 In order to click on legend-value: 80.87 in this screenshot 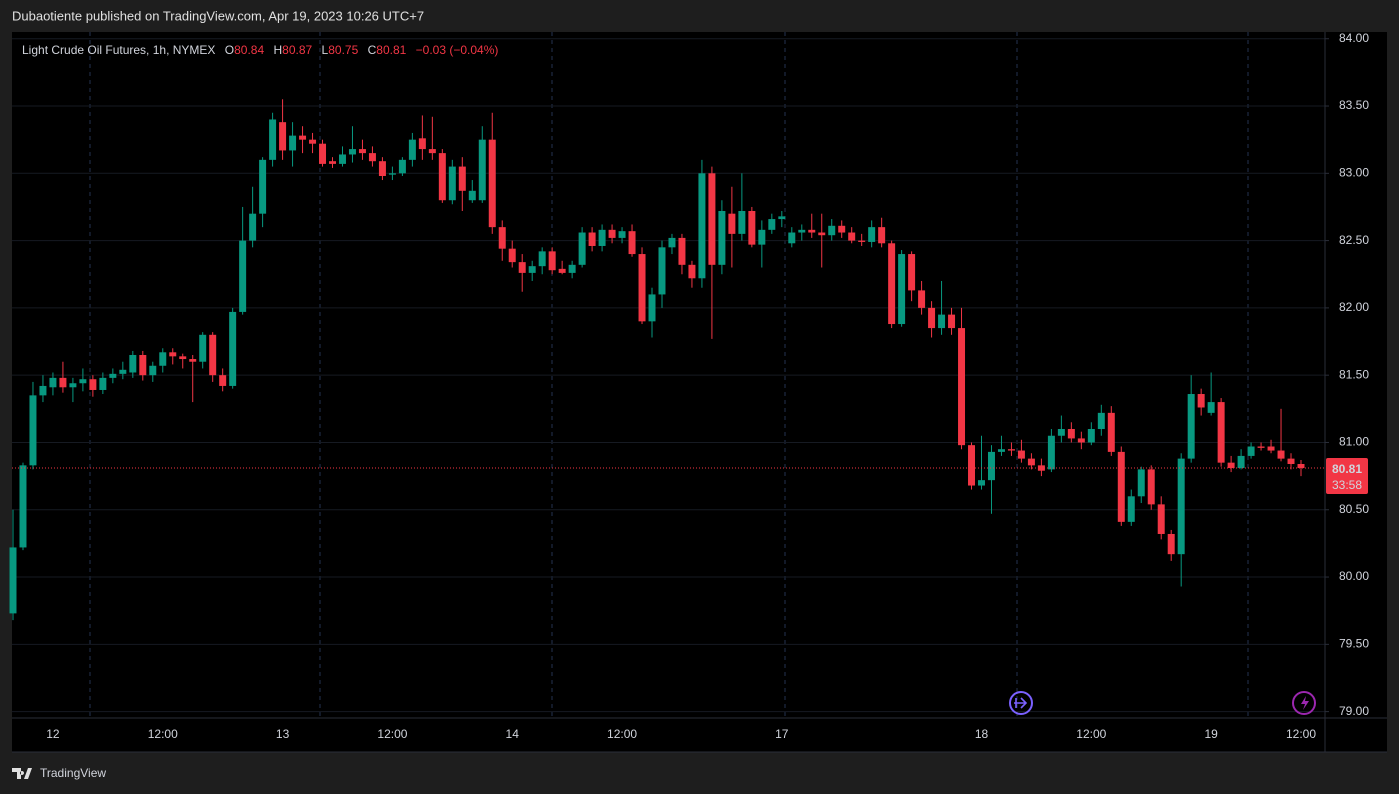, I will do `click(297, 50)`.